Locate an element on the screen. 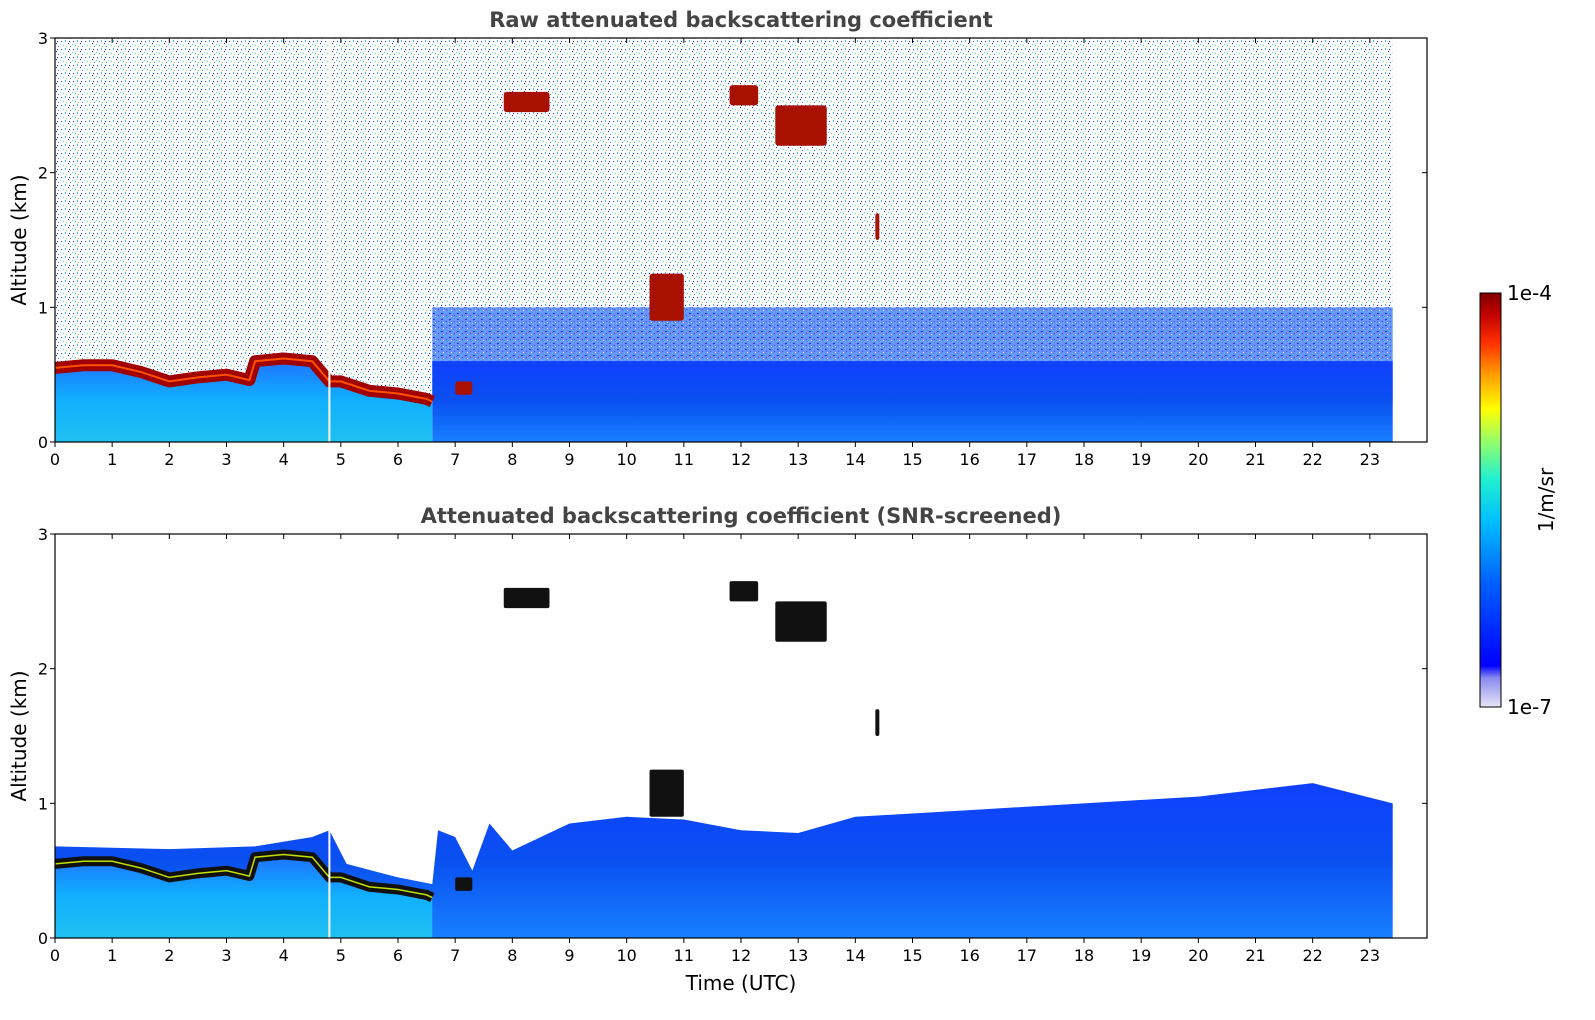  colorbar-gradient is located at coordinates (1490, 500).